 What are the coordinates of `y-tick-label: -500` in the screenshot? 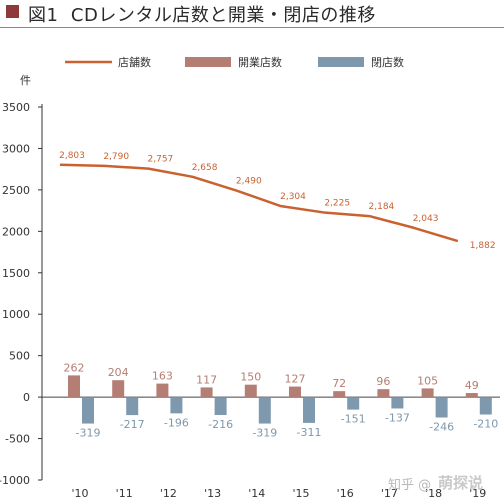 It's located at (17, 439).